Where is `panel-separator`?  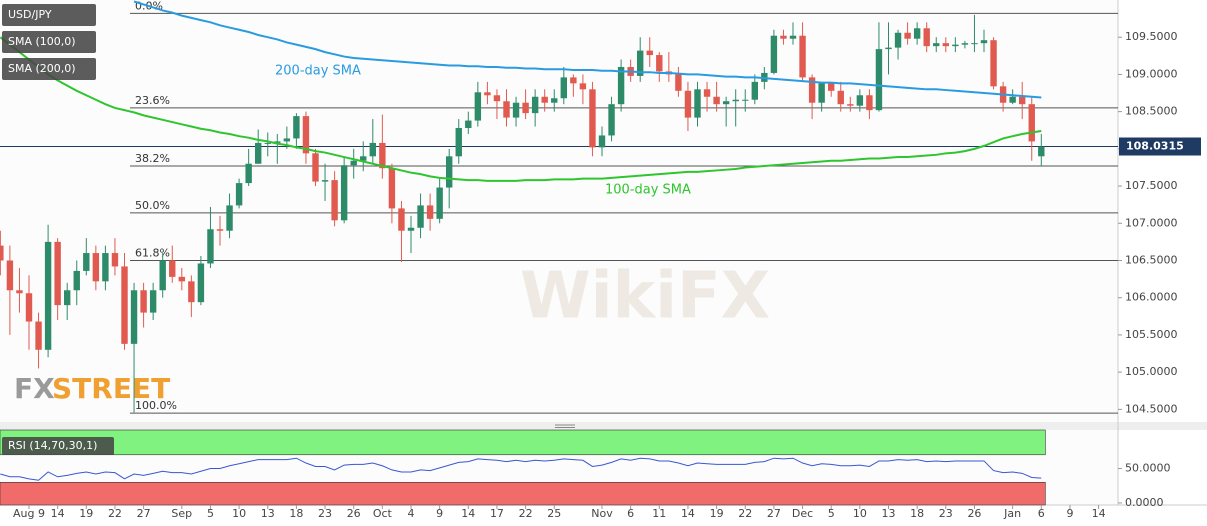 panel-separator is located at coordinates (603, 426).